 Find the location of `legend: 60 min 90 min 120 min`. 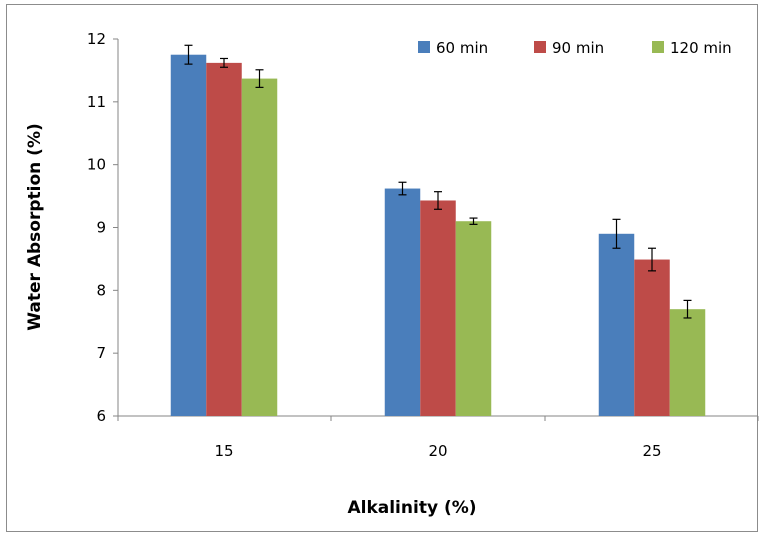

legend: 60 min 90 min 120 min is located at coordinates (575, 48).